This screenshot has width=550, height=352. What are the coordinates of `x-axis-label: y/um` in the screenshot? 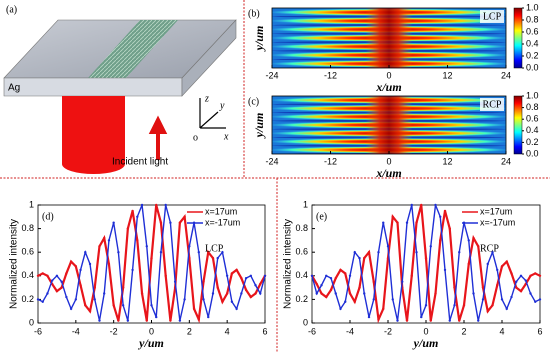 It's located at (425, 343).